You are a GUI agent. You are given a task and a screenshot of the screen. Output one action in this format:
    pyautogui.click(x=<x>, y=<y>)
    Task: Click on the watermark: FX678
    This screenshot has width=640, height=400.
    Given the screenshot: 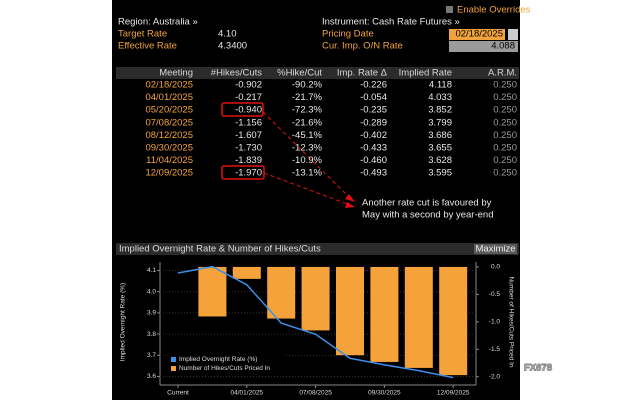 What is the action you would take?
    pyautogui.click(x=538, y=368)
    